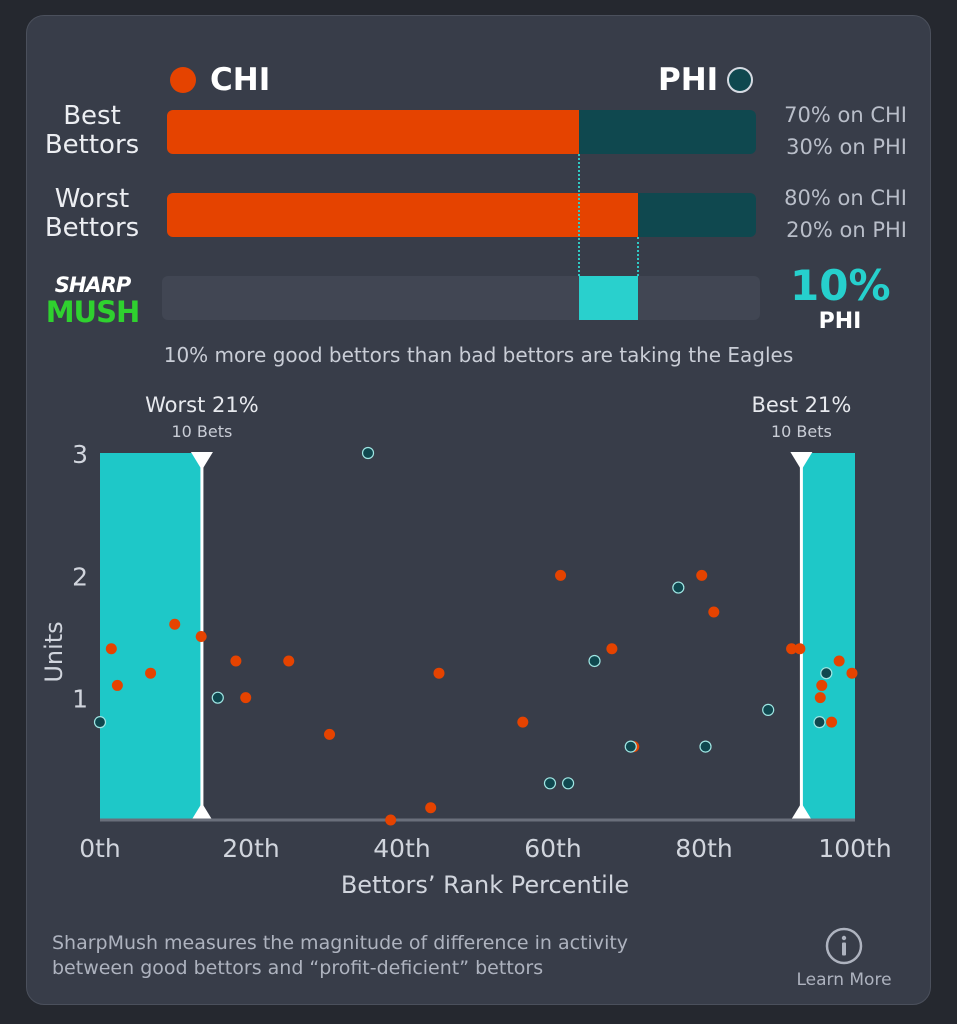  I want to click on info-icon, so click(844, 946).